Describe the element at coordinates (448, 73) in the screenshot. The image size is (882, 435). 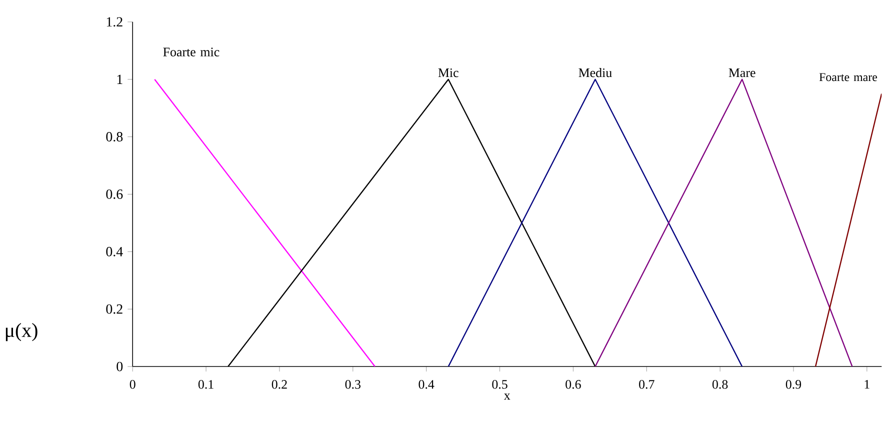
I see `series-label: Mic` at that location.